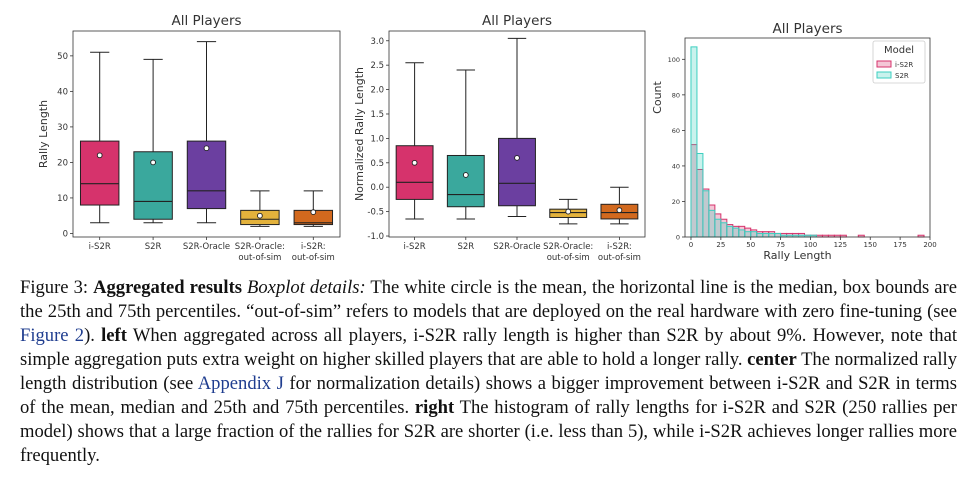 The width and height of the screenshot is (977, 501). Describe the element at coordinates (657, 96) in the screenshot. I see `y-axis-label: Count` at that location.